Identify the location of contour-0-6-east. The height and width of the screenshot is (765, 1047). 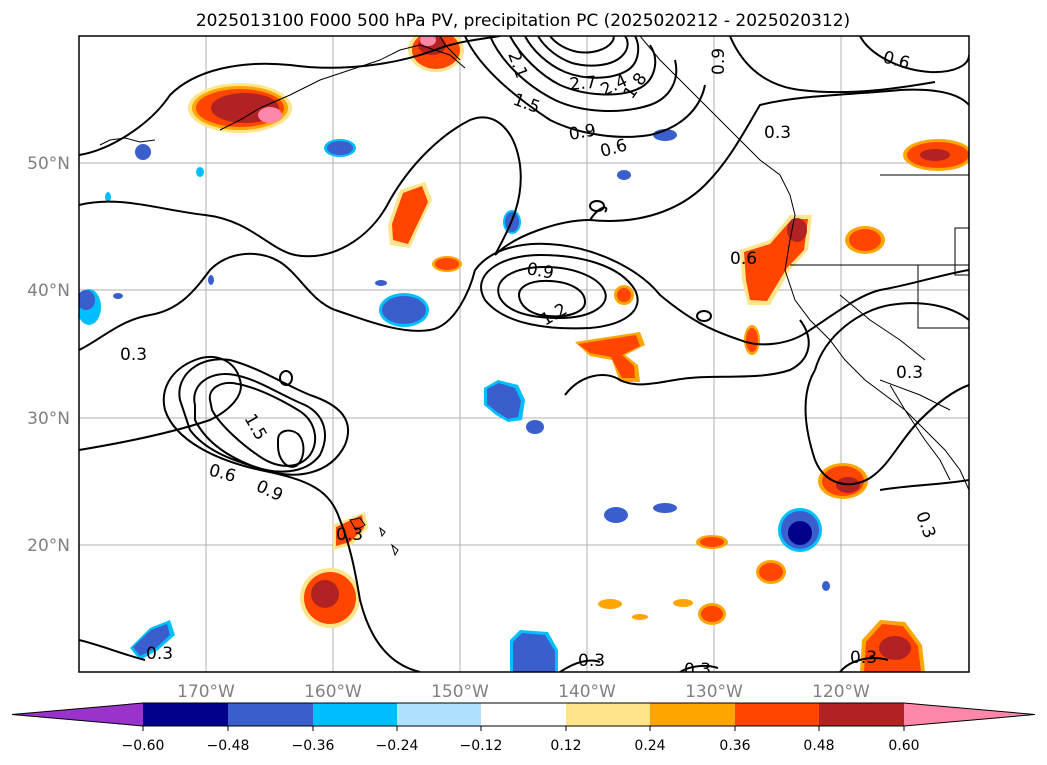
(832, 65).